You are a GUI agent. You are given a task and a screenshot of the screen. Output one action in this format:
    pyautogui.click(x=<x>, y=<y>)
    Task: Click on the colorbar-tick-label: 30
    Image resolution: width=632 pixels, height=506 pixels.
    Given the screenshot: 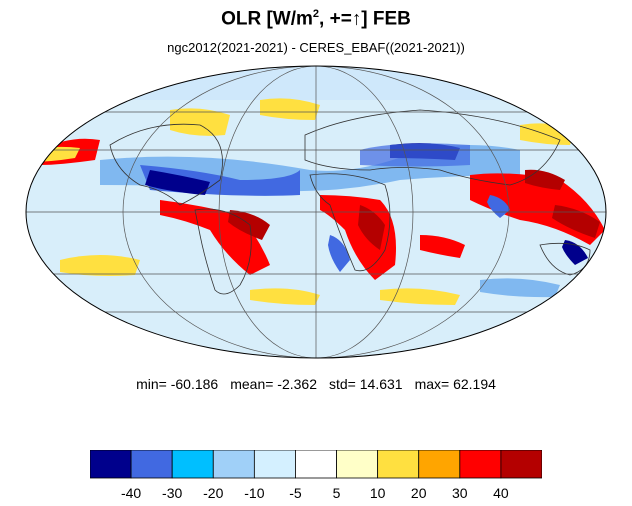 What is the action you would take?
    pyautogui.click(x=460, y=493)
    